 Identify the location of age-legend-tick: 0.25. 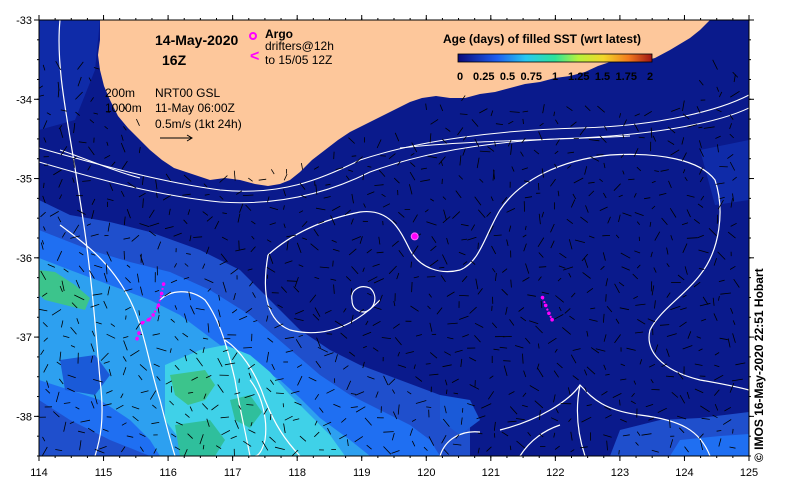
(483, 77).